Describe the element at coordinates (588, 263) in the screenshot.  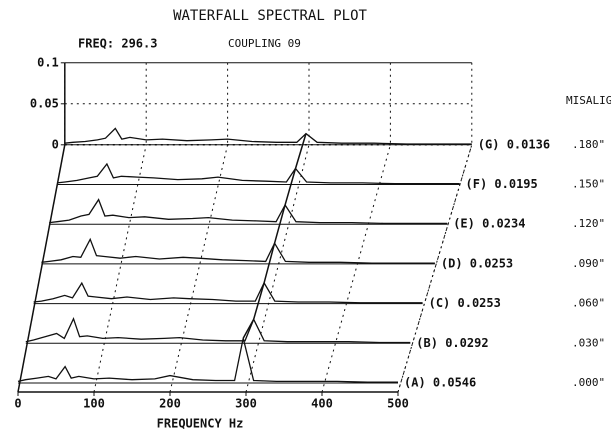
I see `misalignment-label: .090"` at that location.